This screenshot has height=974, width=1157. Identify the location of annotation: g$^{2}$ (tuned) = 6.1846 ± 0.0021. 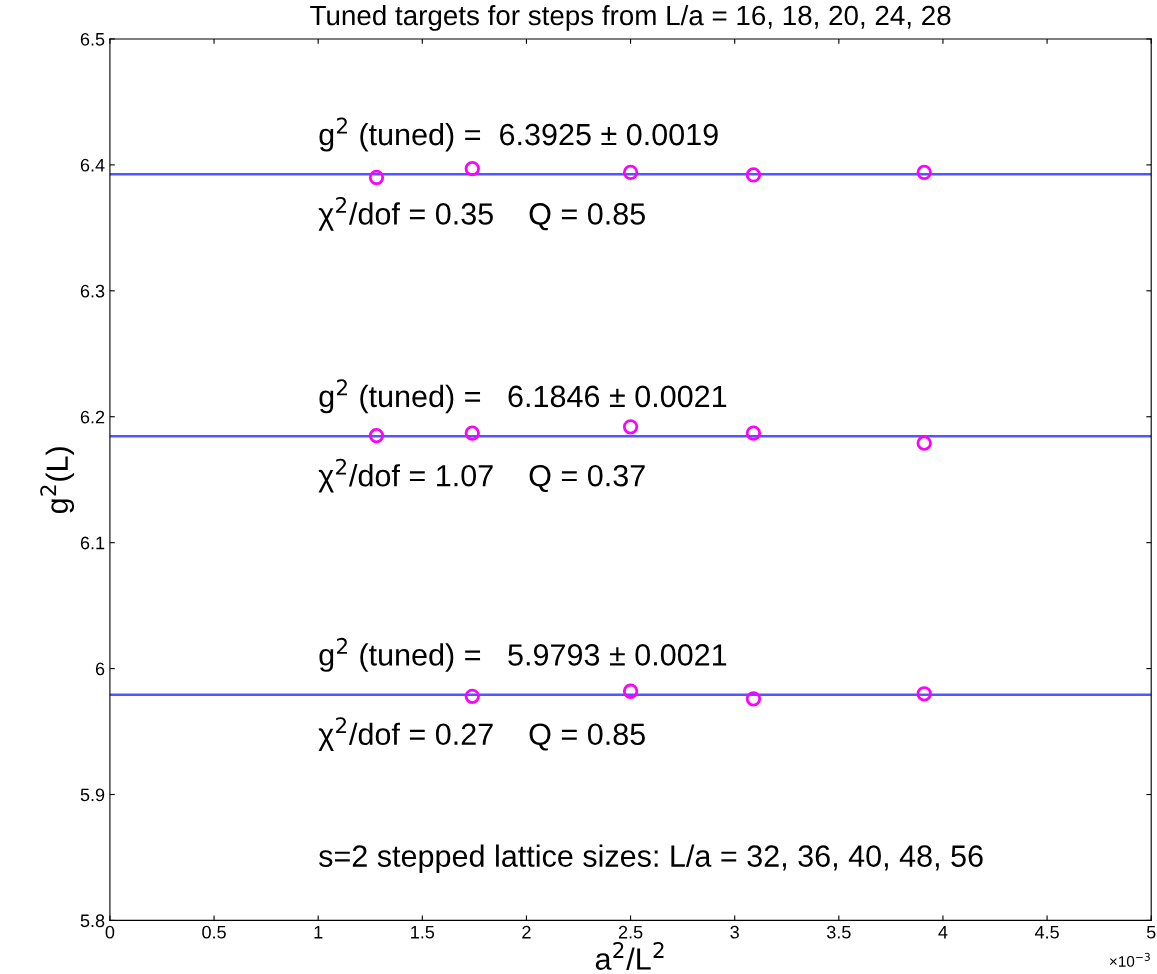
(523, 396).